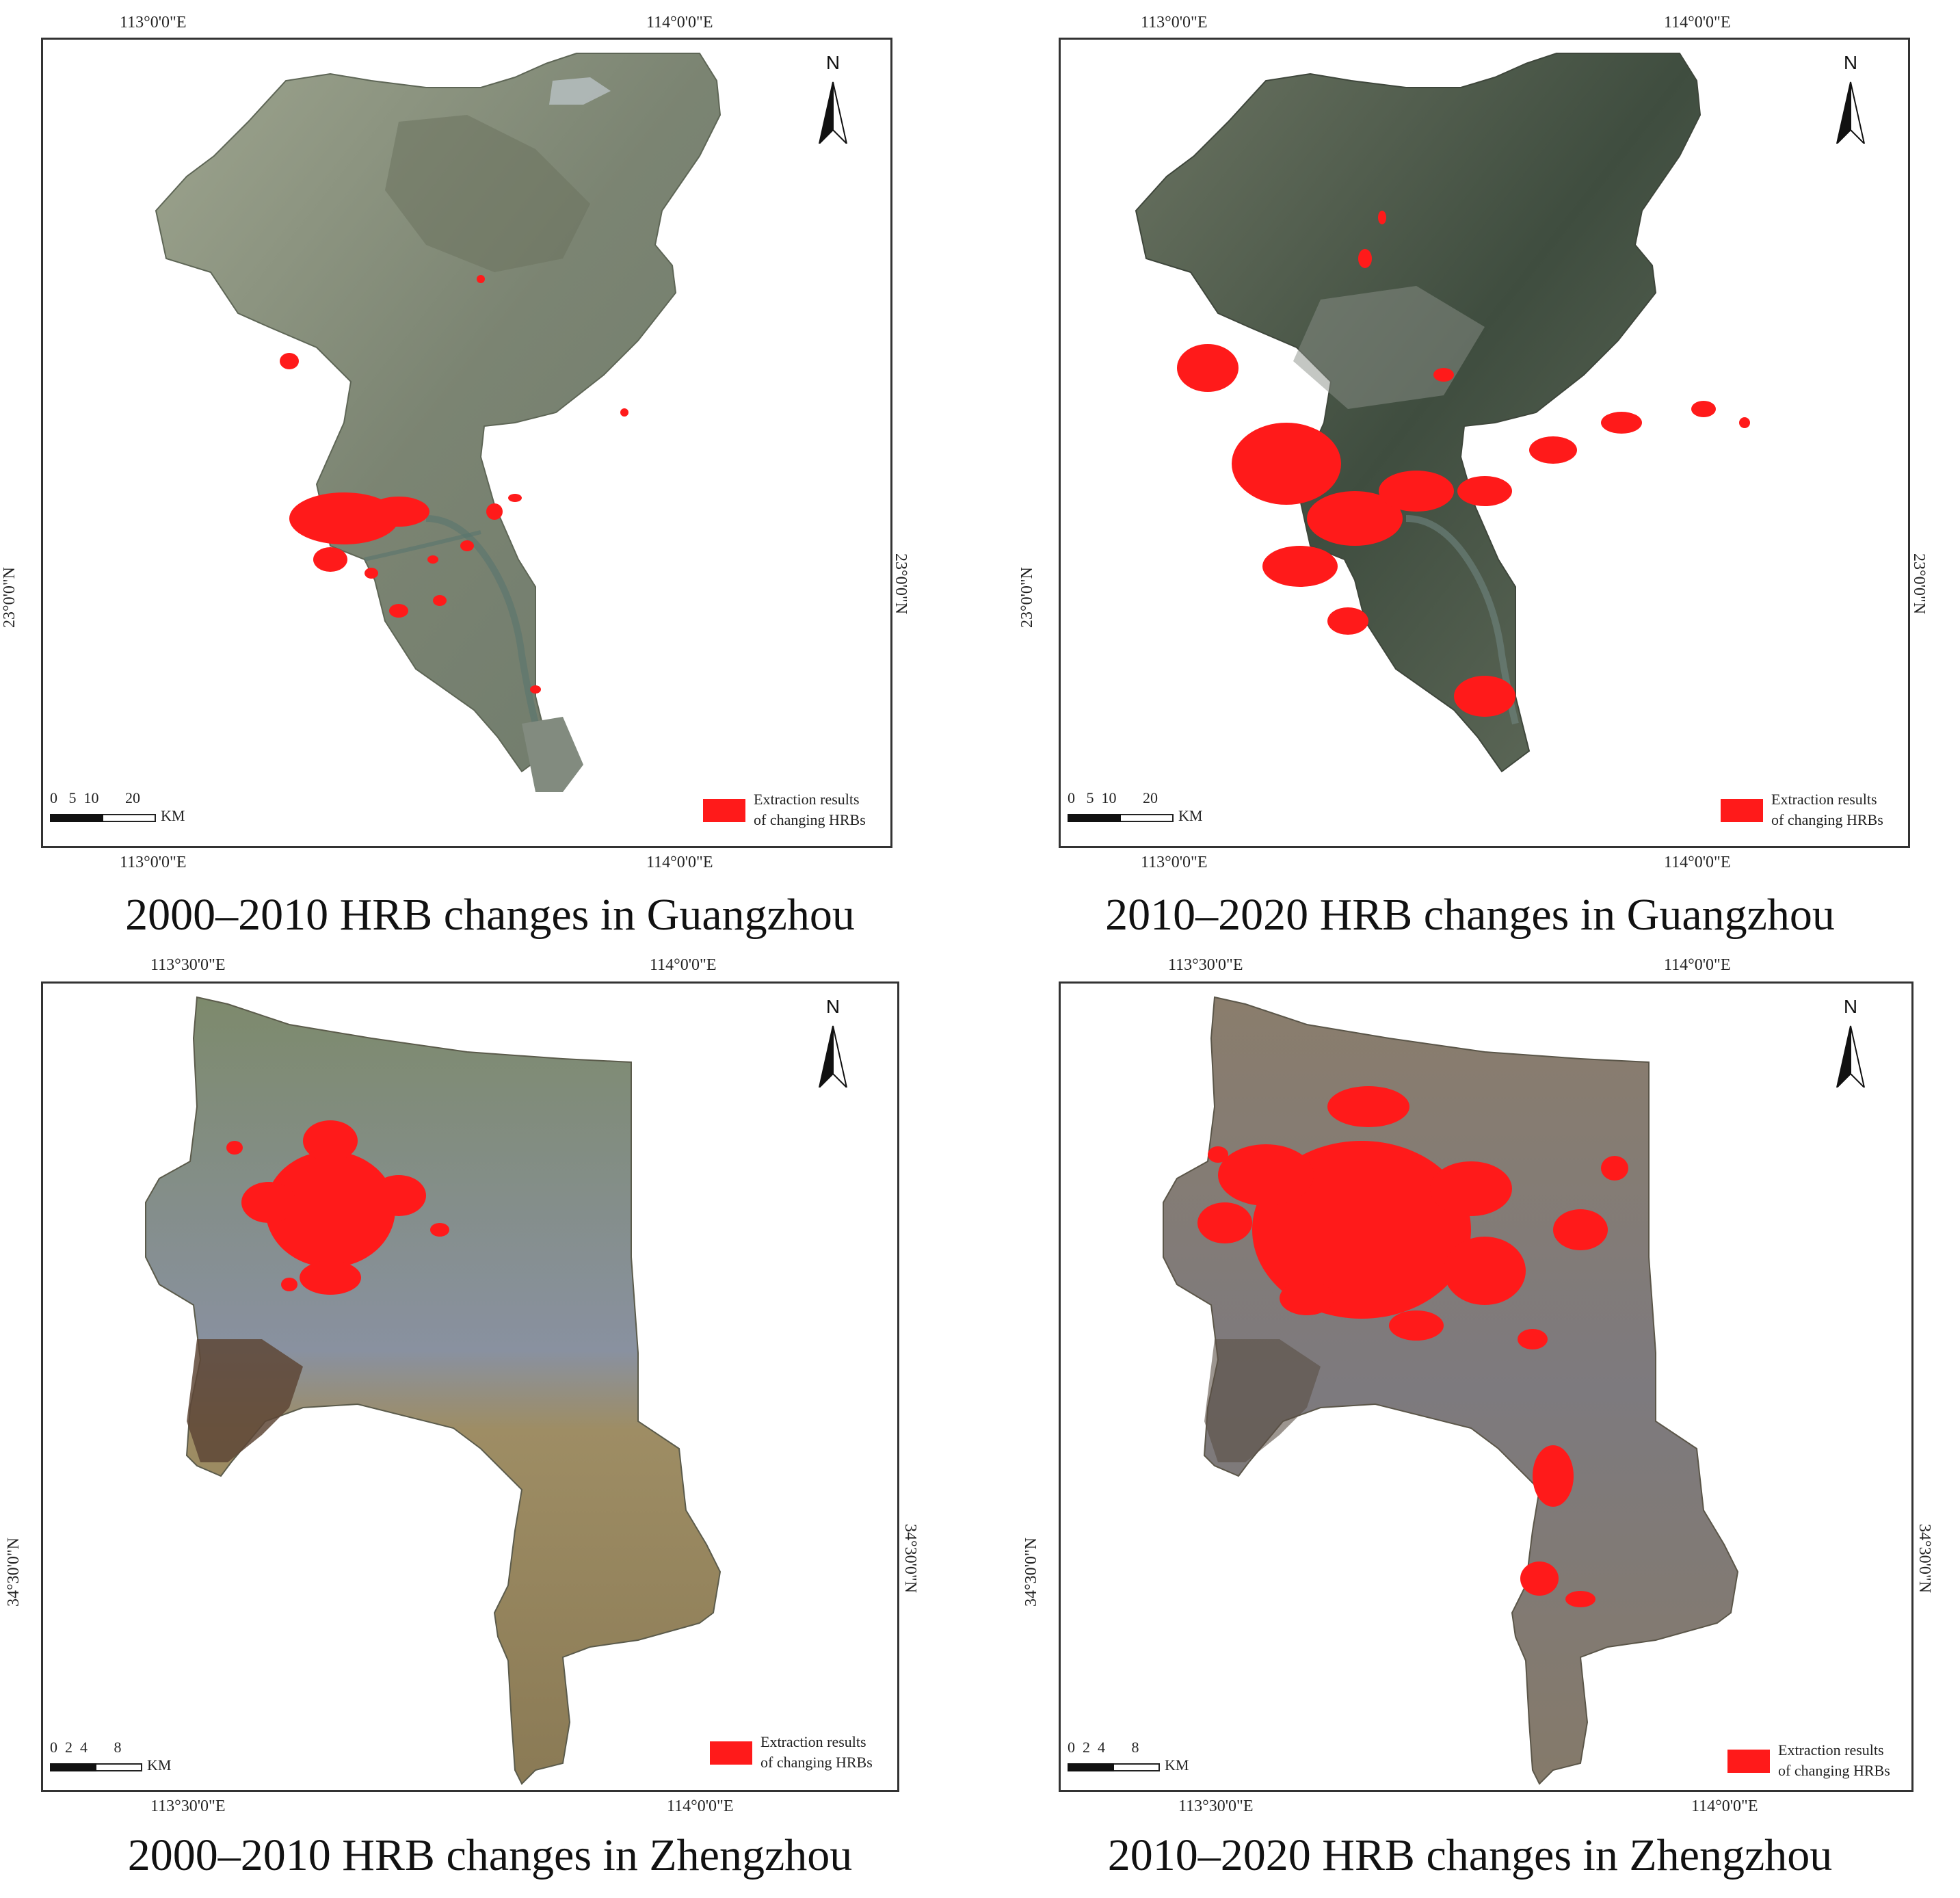 The image size is (1960, 1898). I want to click on caption: 2010–2020 HRB changes in Guangzhou, so click(1470, 915).